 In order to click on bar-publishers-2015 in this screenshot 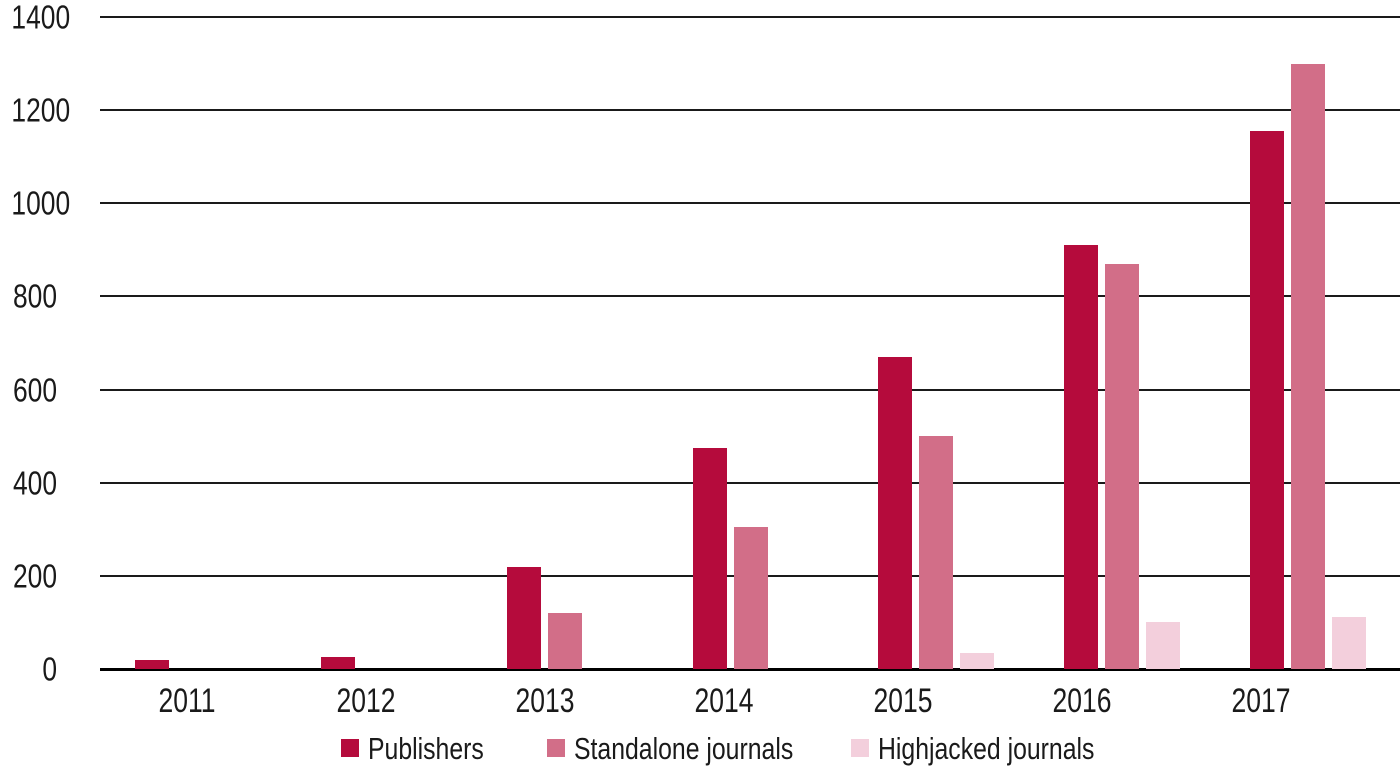, I will do `click(895, 513)`.